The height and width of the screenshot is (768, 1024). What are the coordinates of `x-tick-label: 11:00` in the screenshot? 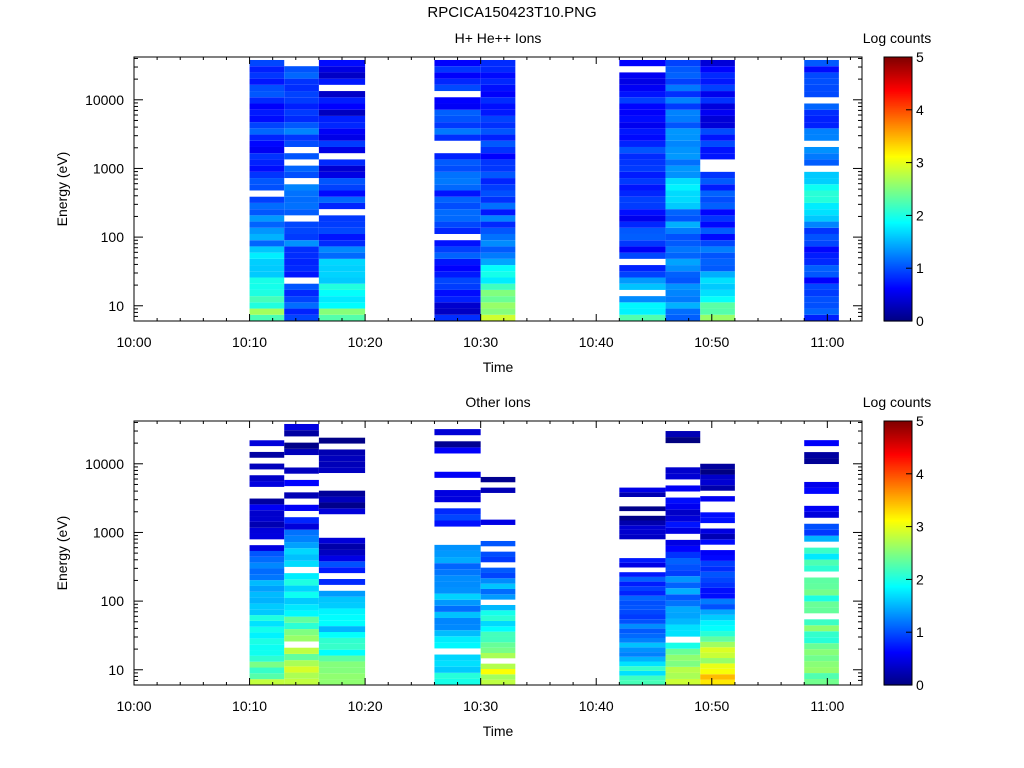 It's located at (827, 706).